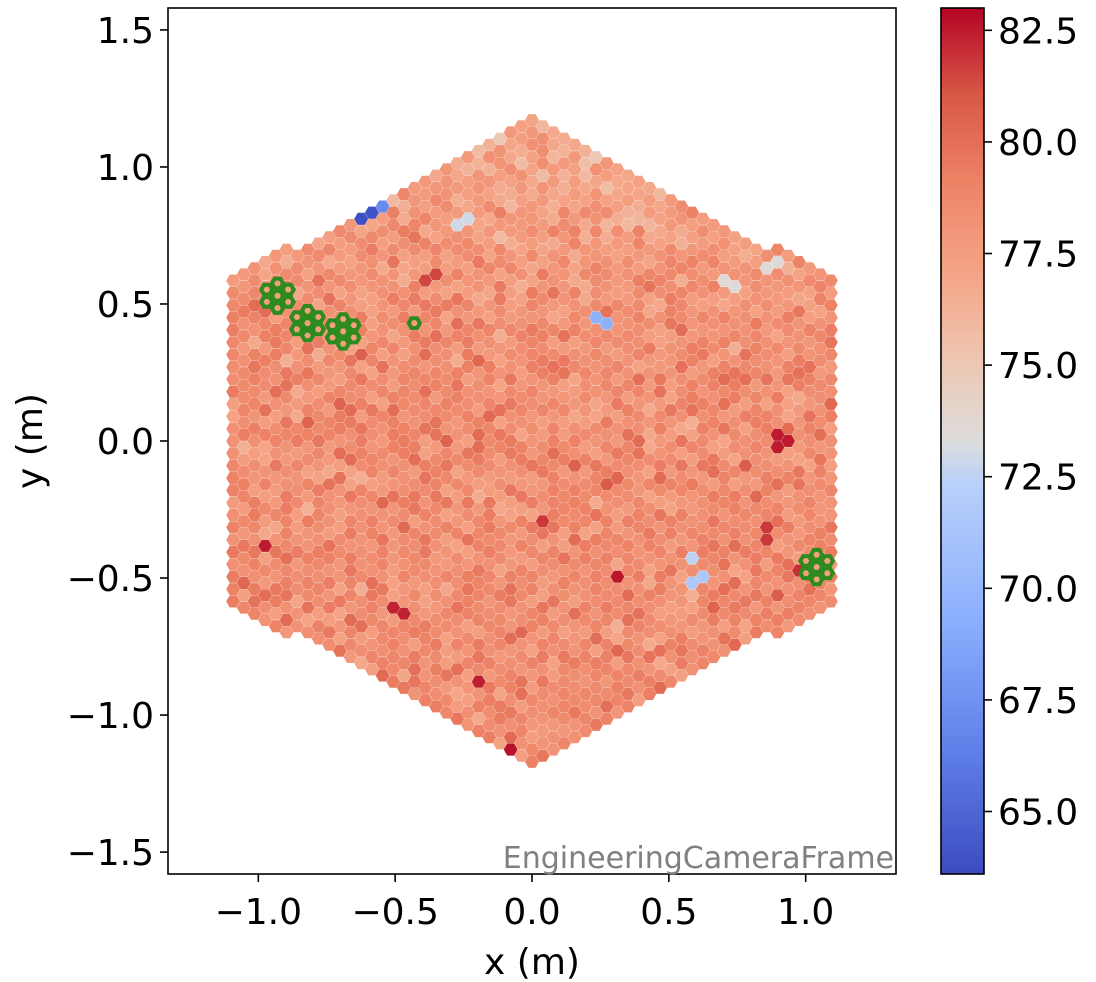 The image size is (1096, 982). I want to click on x-tick-label: 1.0, so click(805, 912).